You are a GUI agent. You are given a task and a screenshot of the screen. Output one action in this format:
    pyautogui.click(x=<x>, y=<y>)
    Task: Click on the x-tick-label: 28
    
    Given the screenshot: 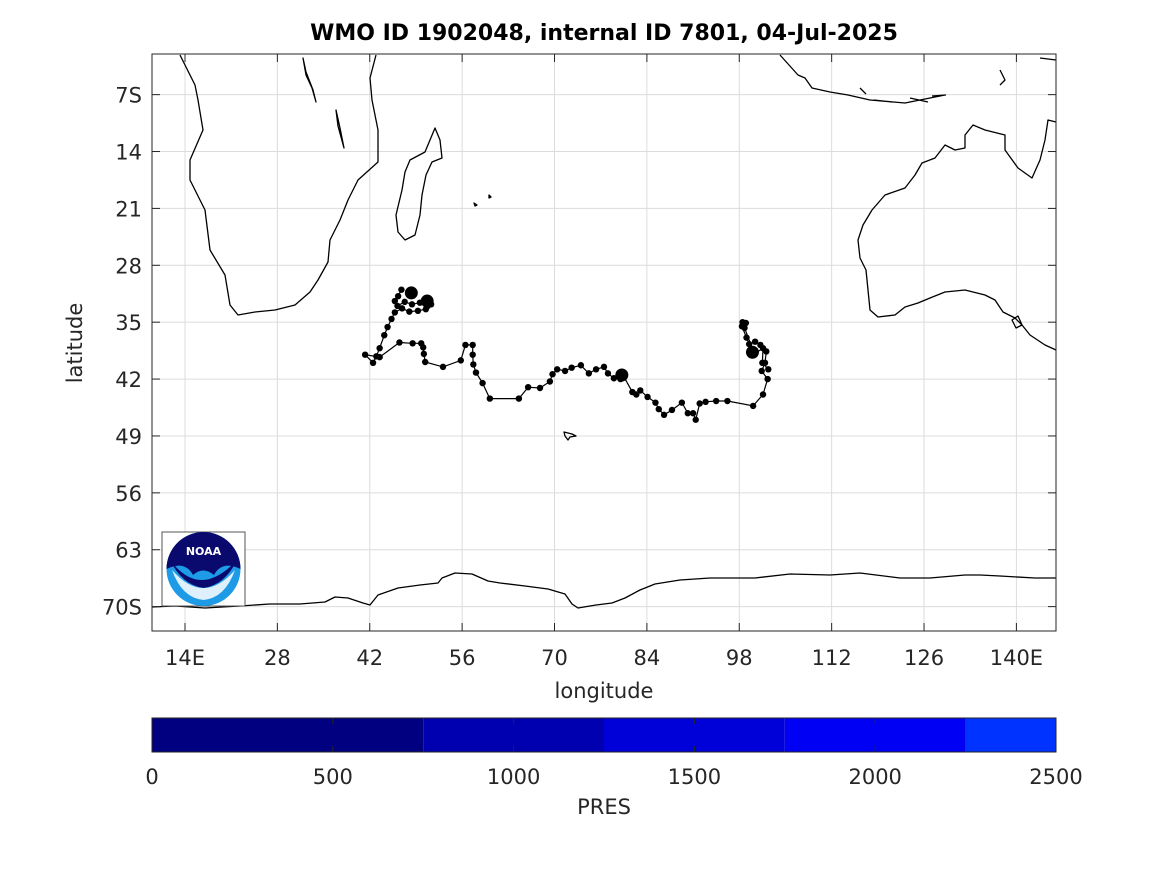 What is the action you would take?
    pyautogui.click(x=277, y=658)
    